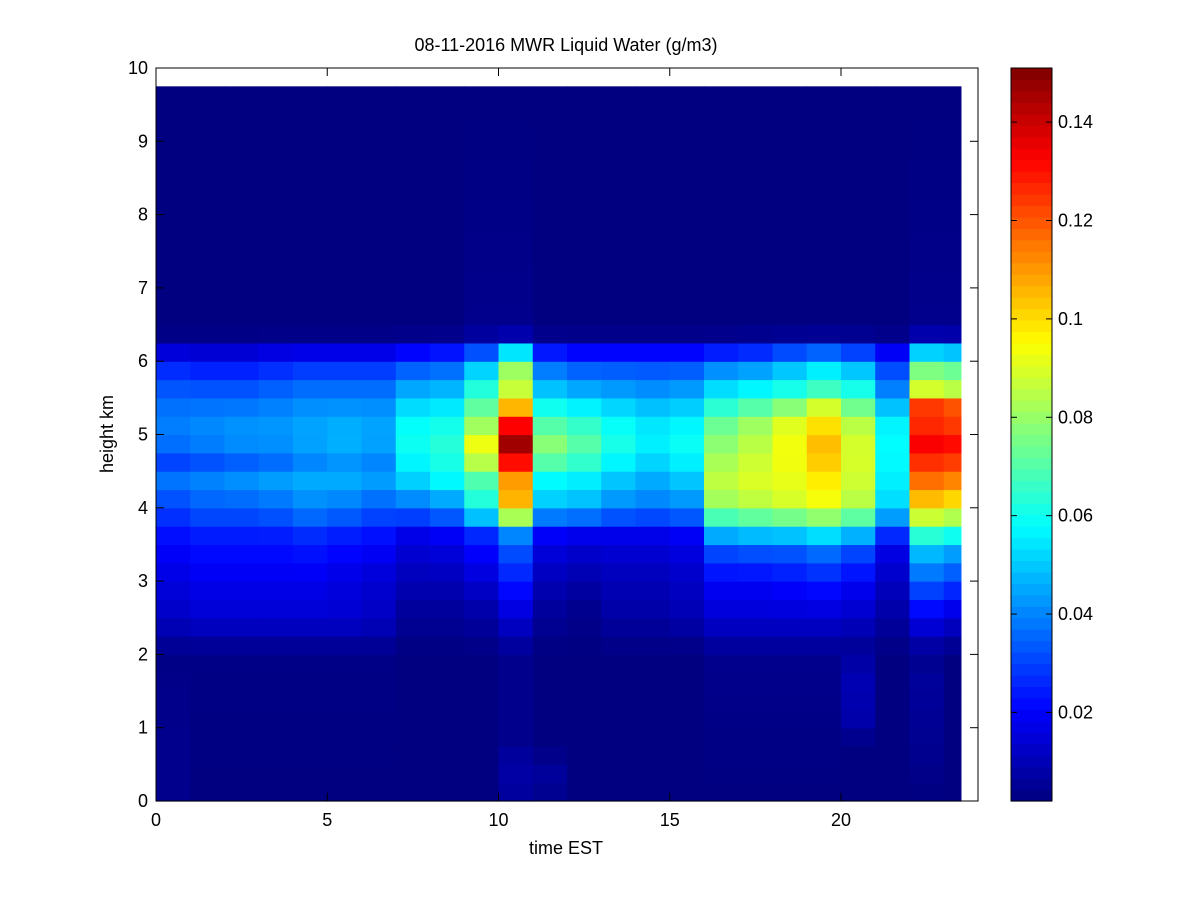 The image size is (1200, 900). I want to click on y-tick-label: 2, so click(143, 654).